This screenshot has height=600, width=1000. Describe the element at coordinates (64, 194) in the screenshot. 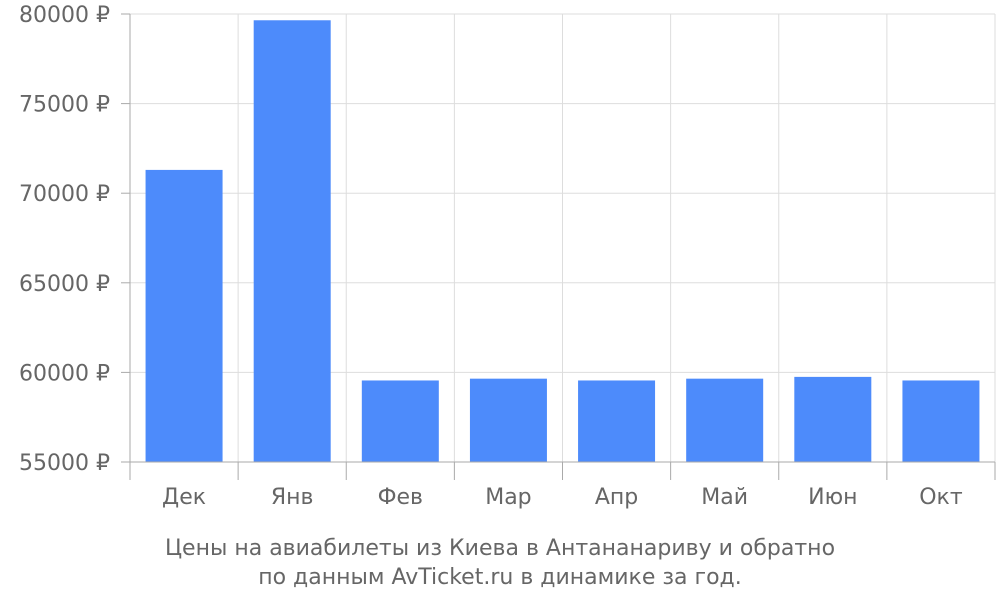

I see `y-tick-label: 70000 ₽` at that location.